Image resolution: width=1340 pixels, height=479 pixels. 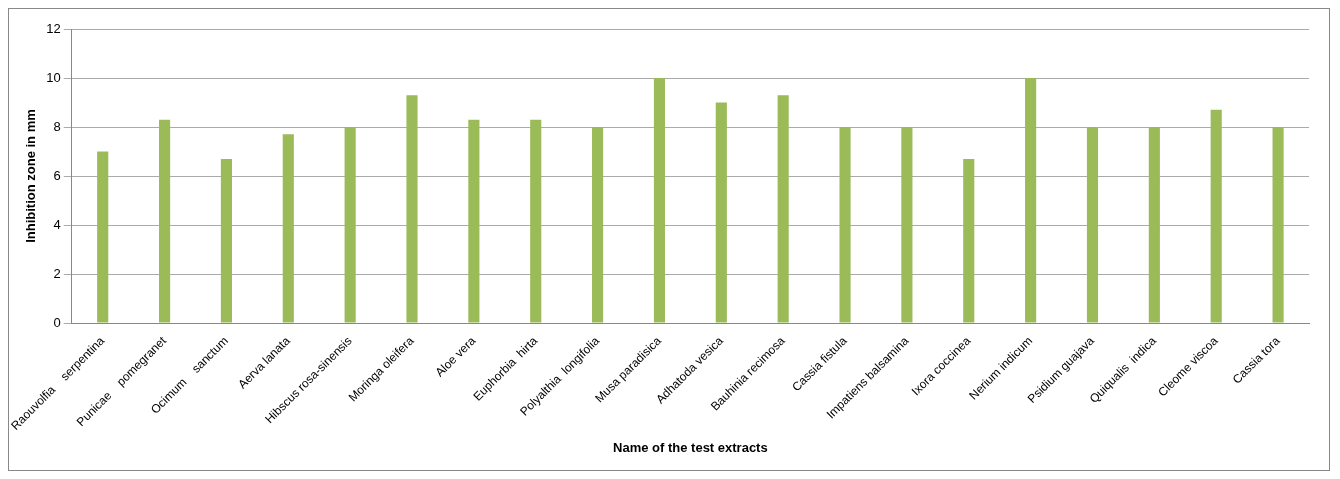 What do you see at coordinates (57, 224) in the screenshot?
I see `y-tick-label: 4` at bounding box center [57, 224].